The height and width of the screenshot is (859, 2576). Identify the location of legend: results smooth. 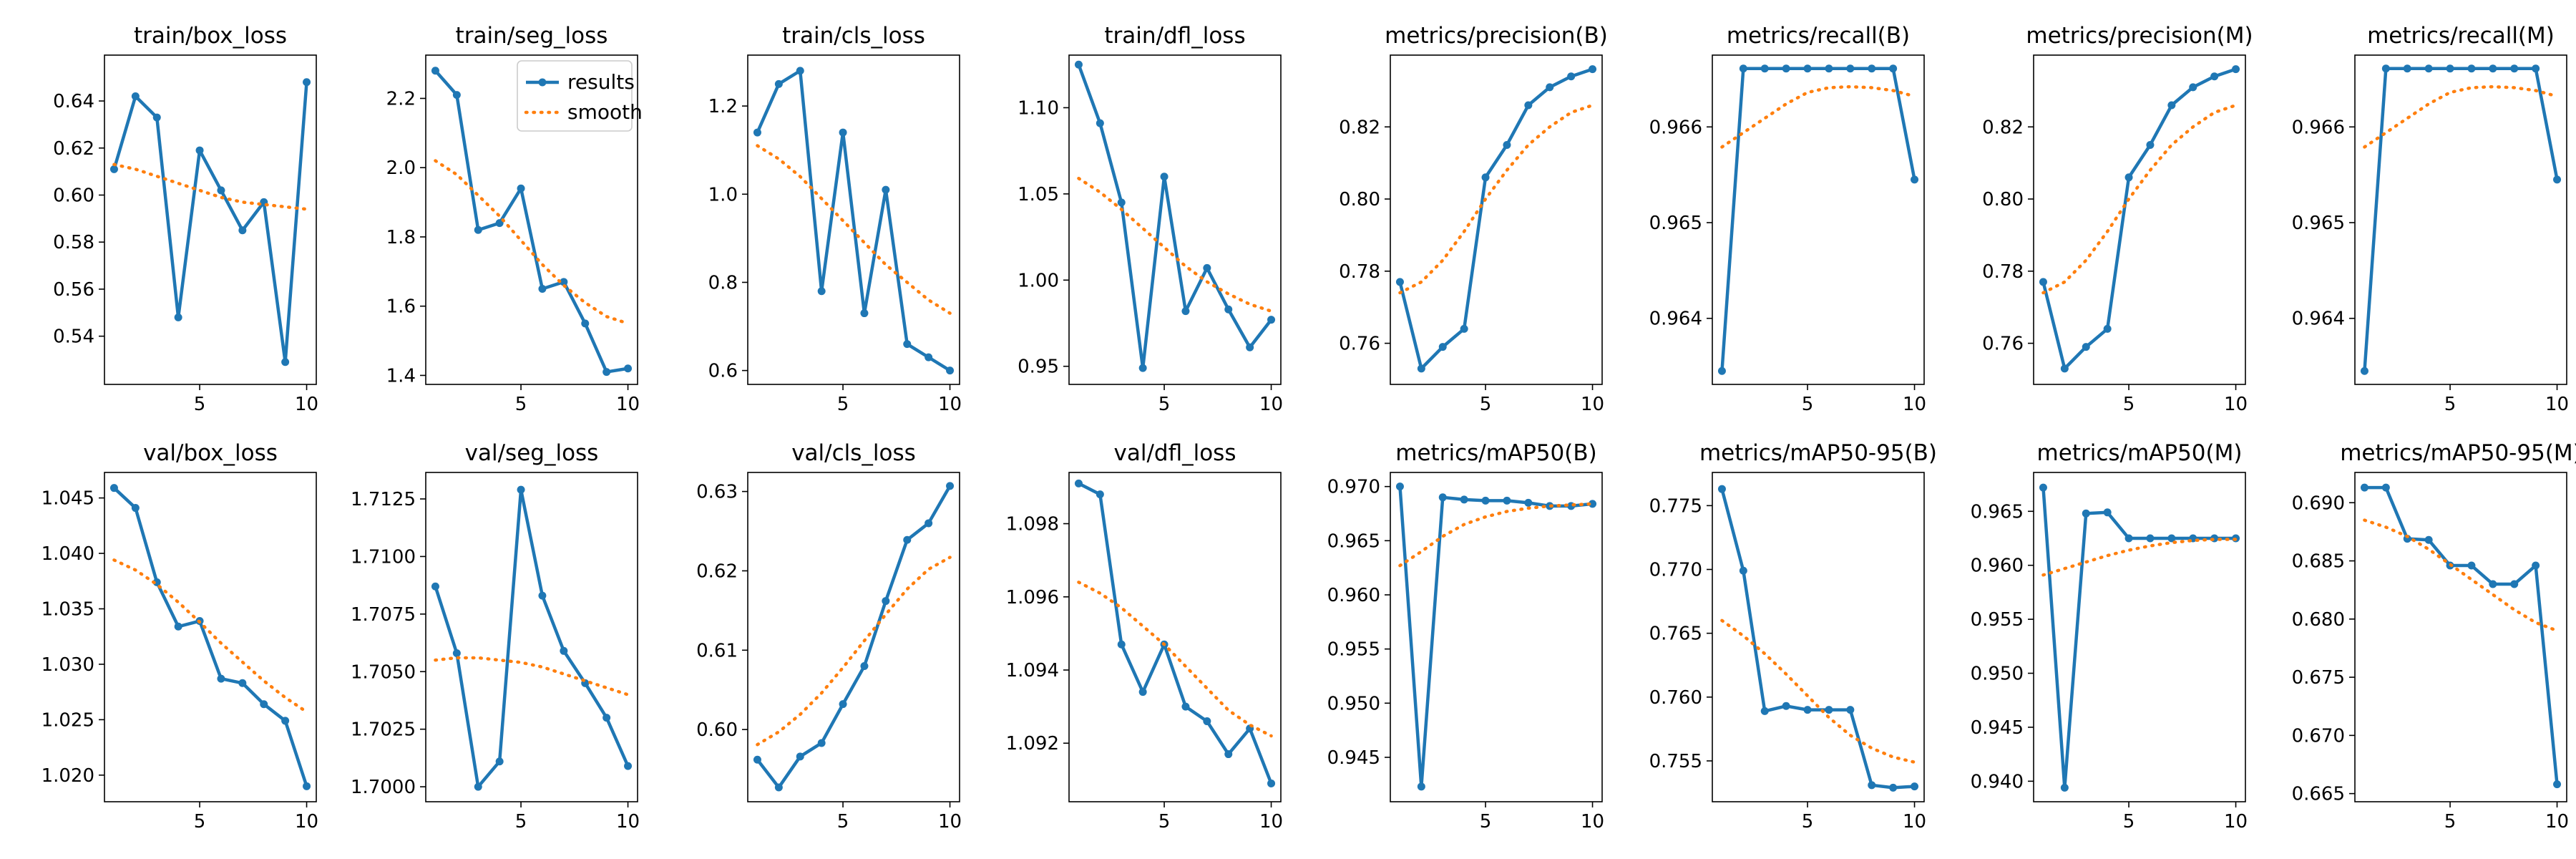
(580, 96).